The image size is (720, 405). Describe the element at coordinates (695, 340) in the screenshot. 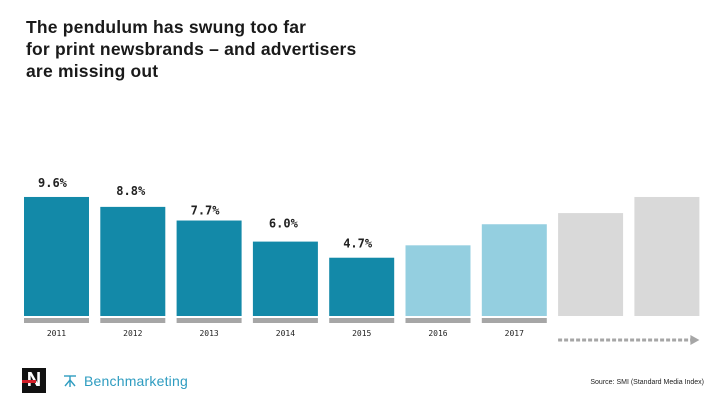

I see `arrow-head-icon` at that location.